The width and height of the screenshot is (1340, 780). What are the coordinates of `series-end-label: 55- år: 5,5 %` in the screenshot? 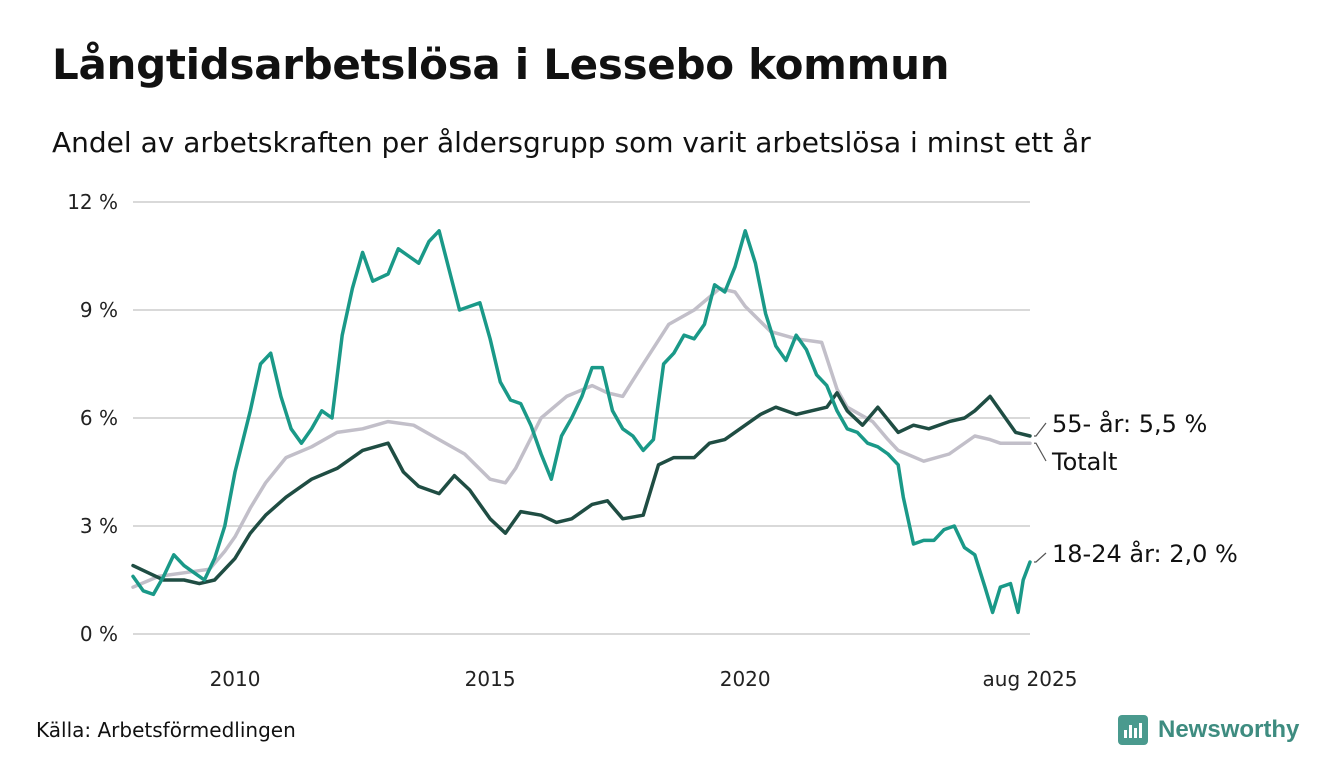 It's located at (1129, 423).